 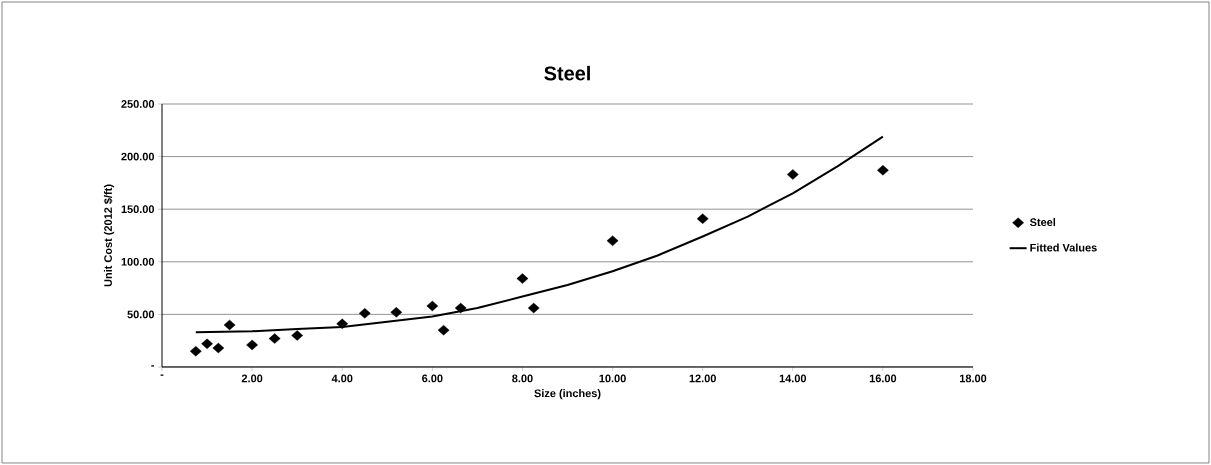 What do you see at coordinates (138, 261) in the screenshot?
I see `y-tick-label: 100.00` at bounding box center [138, 261].